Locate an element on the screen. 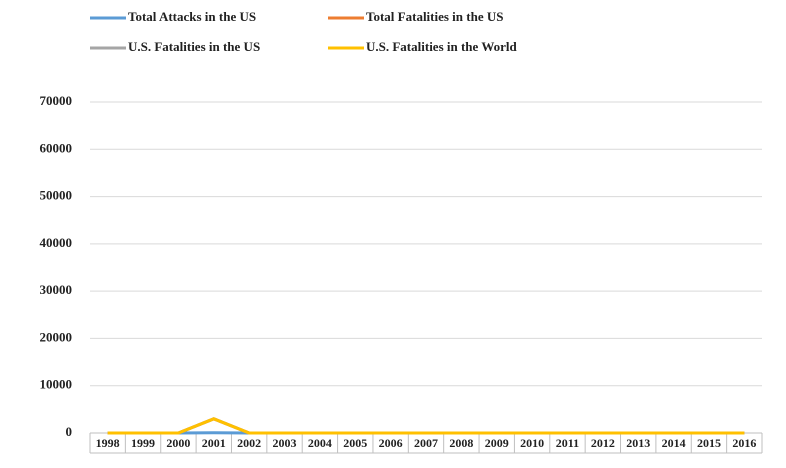 This screenshot has width=786, height=468. y-tick-label: 0 is located at coordinates (69, 431).